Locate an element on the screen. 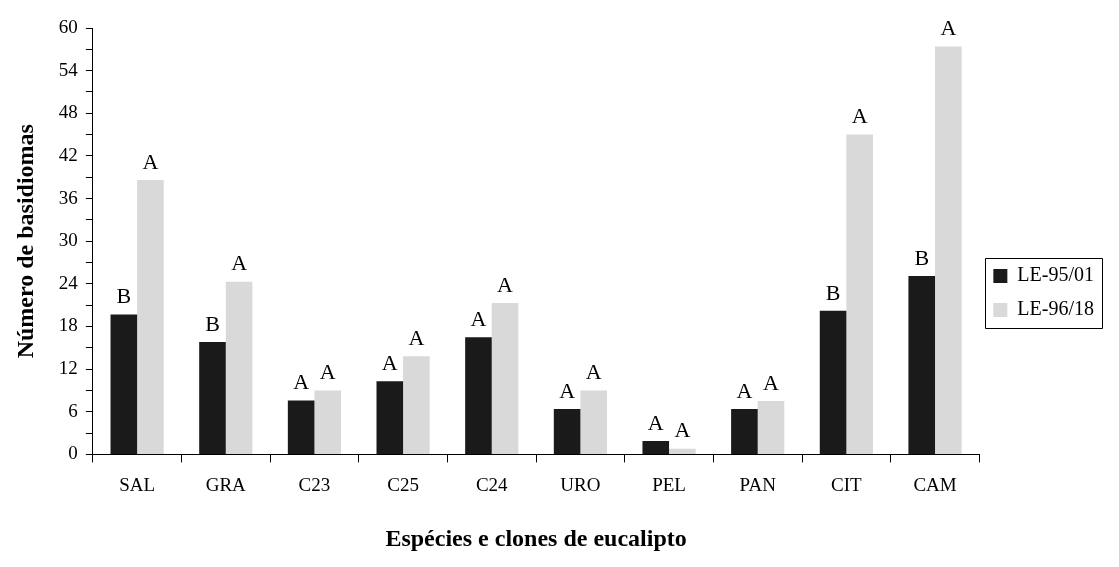 This screenshot has width=1119, height=567. x-tick-label: C24 is located at coordinates (492, 484).